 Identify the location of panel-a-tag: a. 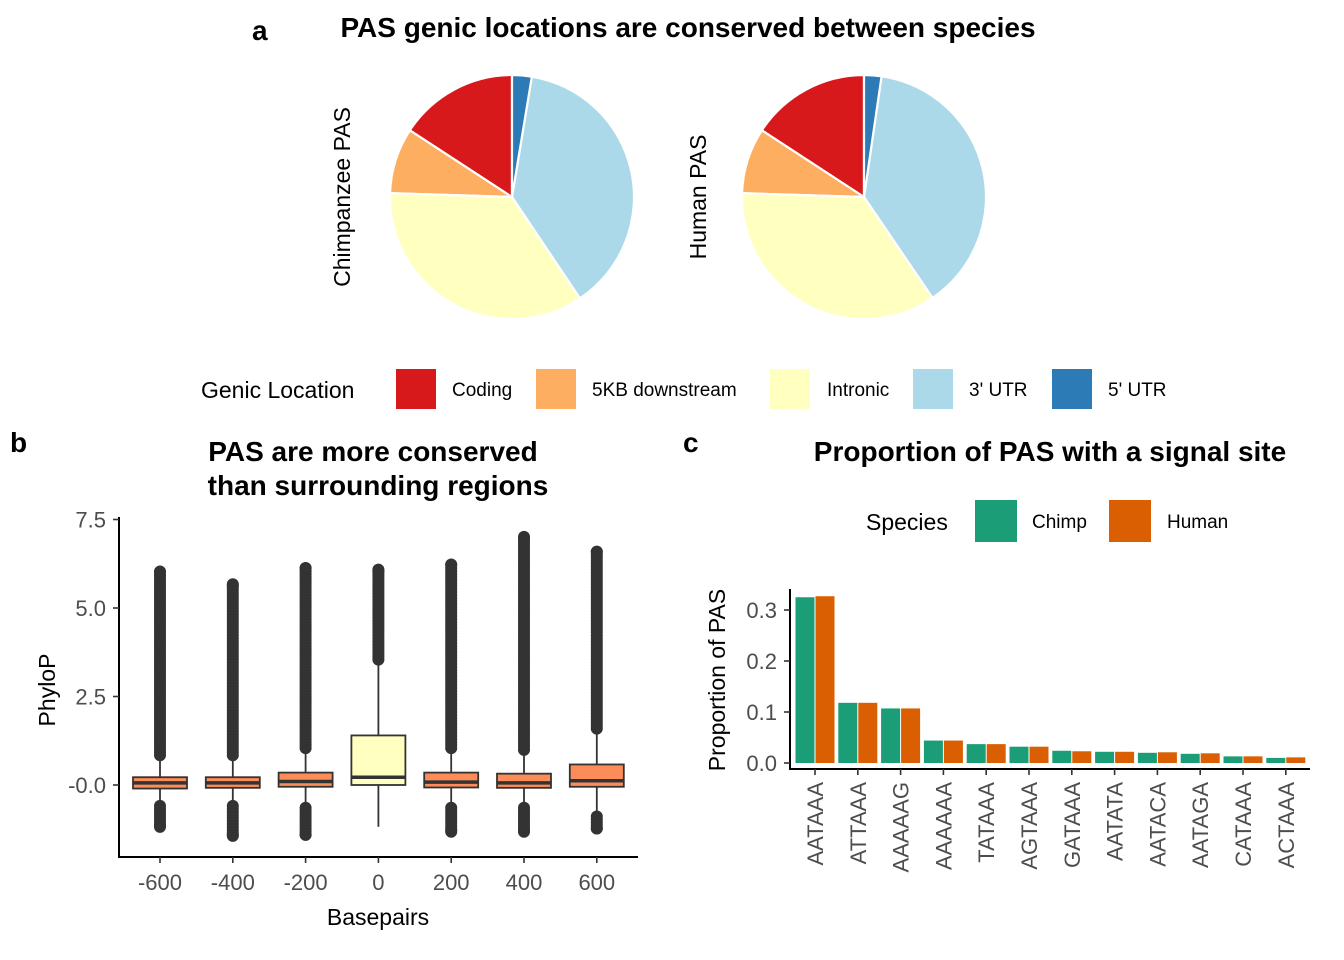
(260, 30).